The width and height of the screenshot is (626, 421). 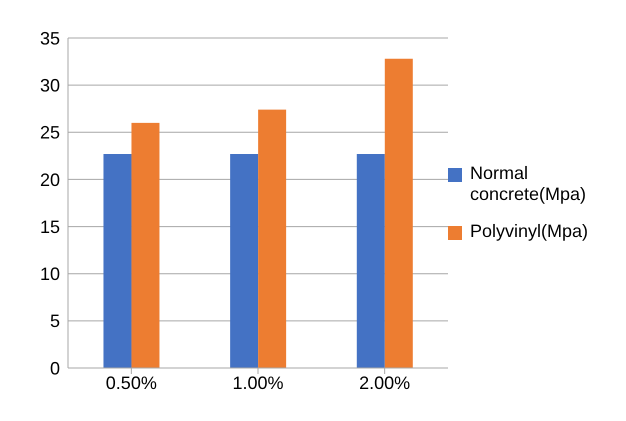 I want to click on y-tick-label: 30, so click(x=50, y=86).